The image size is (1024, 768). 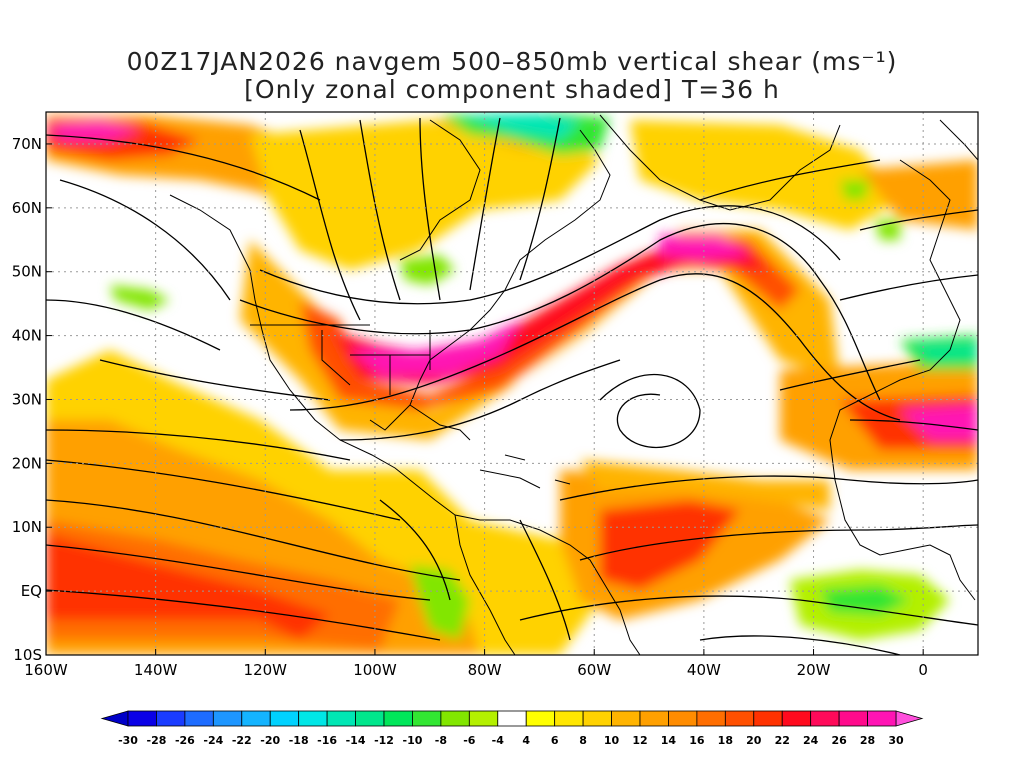 What do you see at coordinates (469, 740) in the screenshot?
I see `colorbar-label: -6` at bounding box center [469, 740].